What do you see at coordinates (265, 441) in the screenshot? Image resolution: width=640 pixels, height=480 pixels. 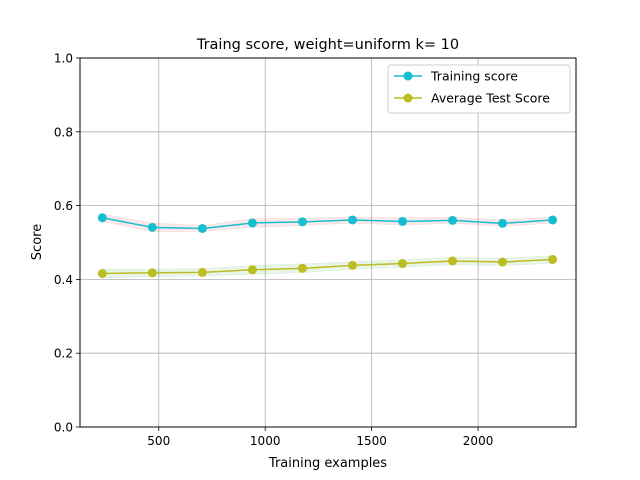 I see `x-tick-label: 1000` at bounding box center [265, 441].